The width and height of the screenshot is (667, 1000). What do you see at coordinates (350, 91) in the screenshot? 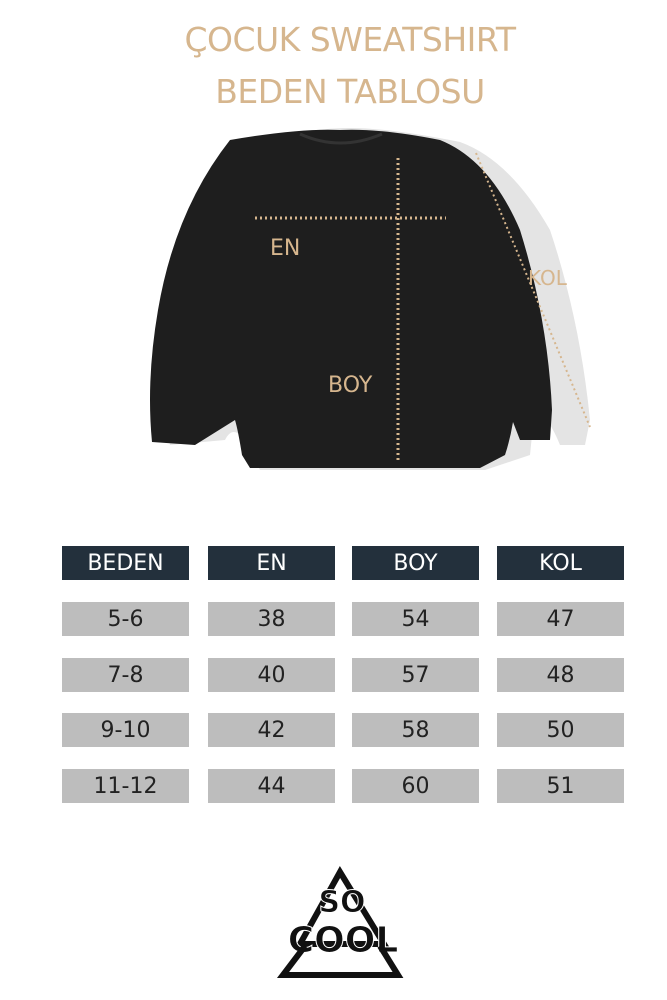
I see `title-line-2: BEDEN TABLOSU` at bounding box center [350, 91].